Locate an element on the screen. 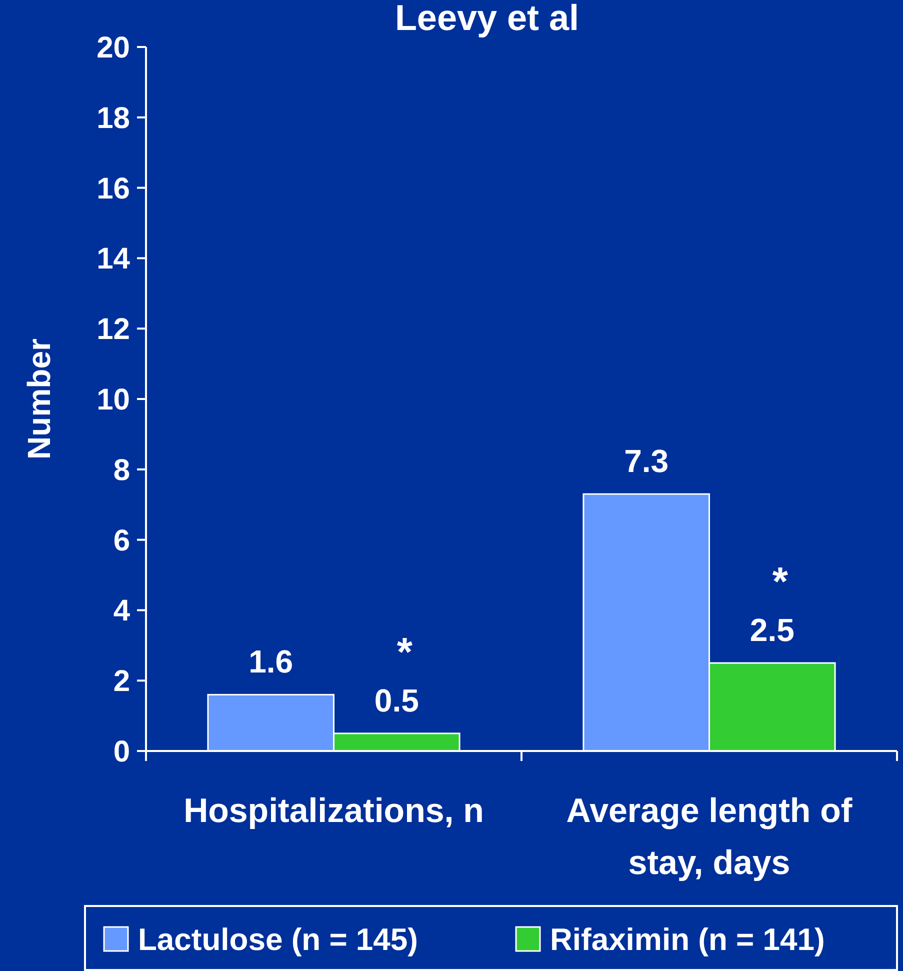  y-tick-label: 0 is located at coordinates (121, 752).